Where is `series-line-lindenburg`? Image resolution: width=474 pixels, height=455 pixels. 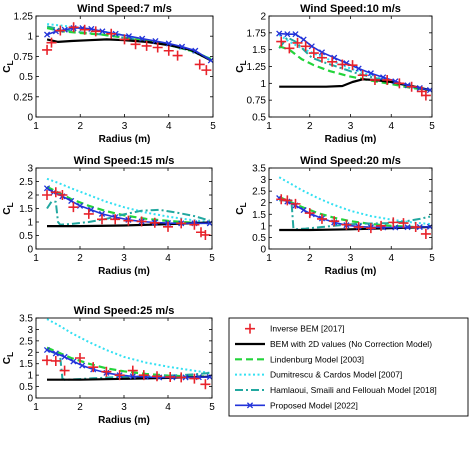
series-line-lindenburg is located at coordinates (128, 362).